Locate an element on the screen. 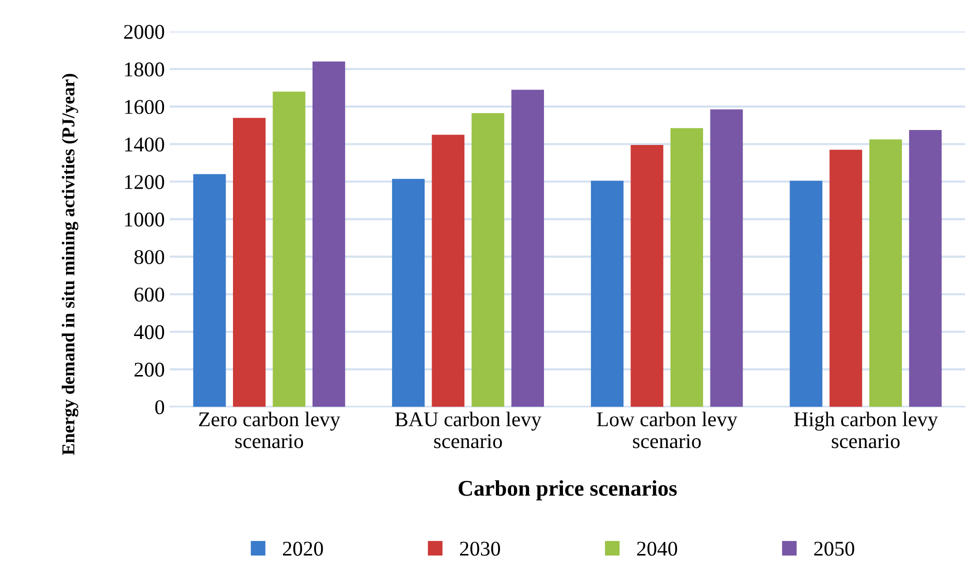 The width and height of the screenshot is (970, 573). y-tick-label: 1600 is located at coordinates (144, 107).